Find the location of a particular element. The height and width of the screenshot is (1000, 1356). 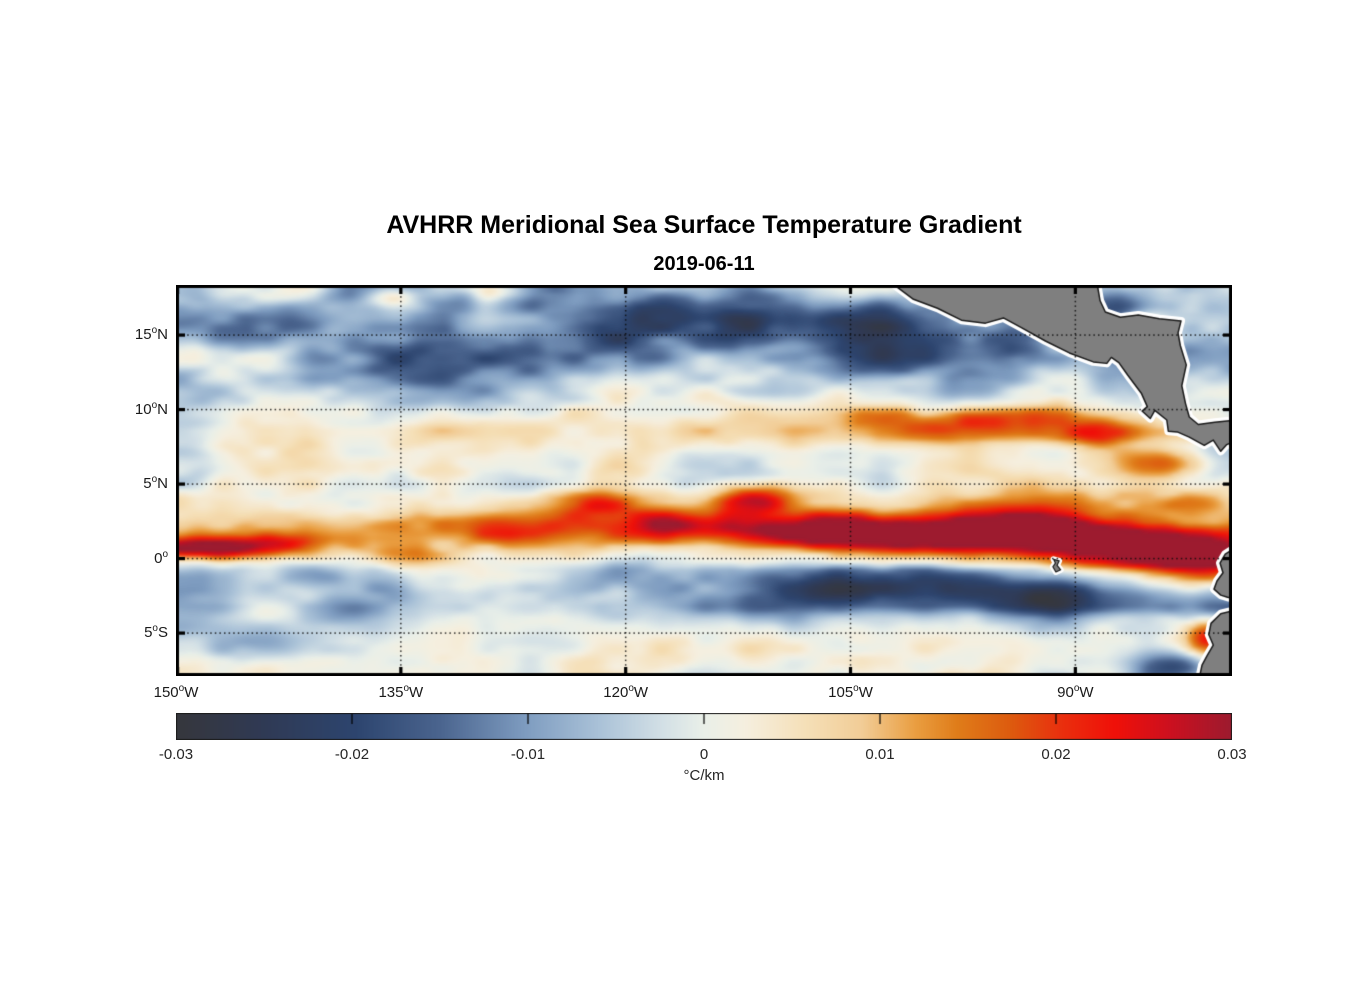

colorbar-tick-label: 0.01 is located at coordinates (880, 754).